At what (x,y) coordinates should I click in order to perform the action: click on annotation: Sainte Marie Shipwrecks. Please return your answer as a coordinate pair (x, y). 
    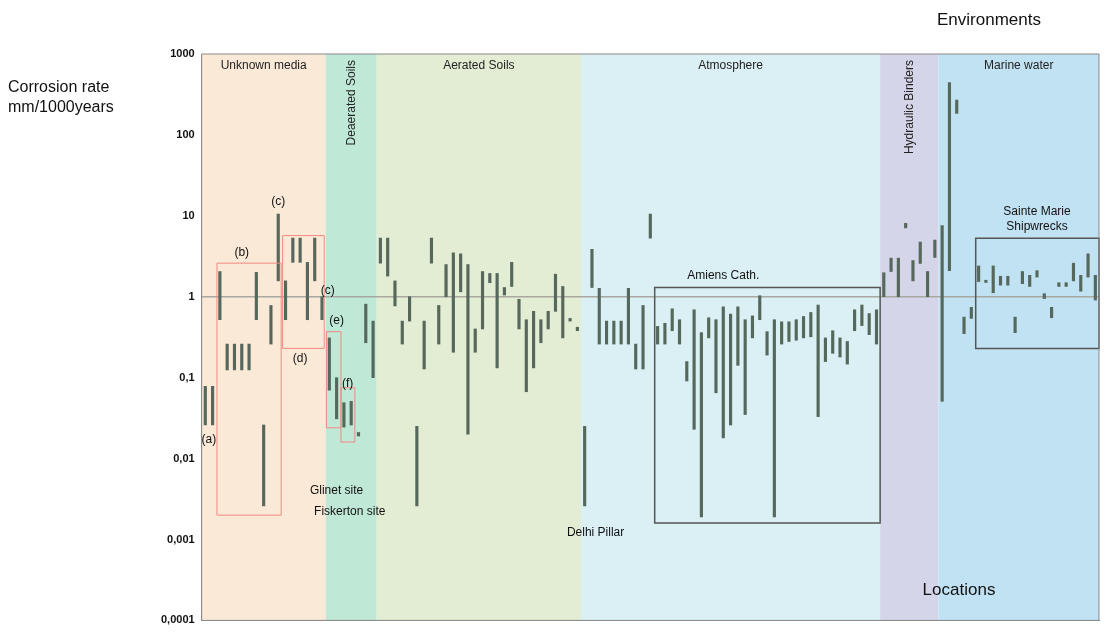
    Looking at the image, I should click on (1037, 219).